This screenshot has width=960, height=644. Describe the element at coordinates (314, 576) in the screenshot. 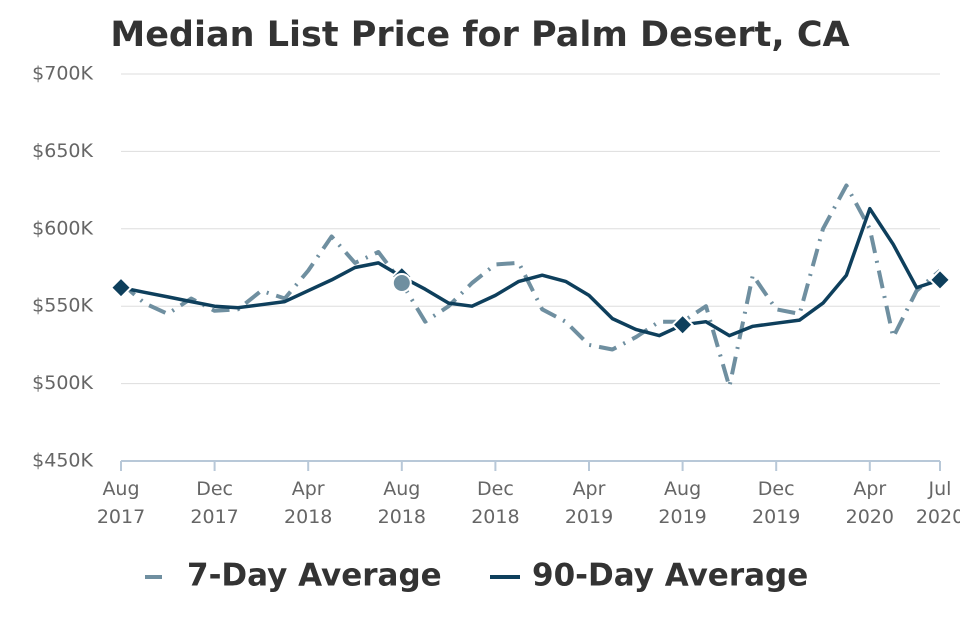

I see `legend-label: 7-Day Average` at that location.